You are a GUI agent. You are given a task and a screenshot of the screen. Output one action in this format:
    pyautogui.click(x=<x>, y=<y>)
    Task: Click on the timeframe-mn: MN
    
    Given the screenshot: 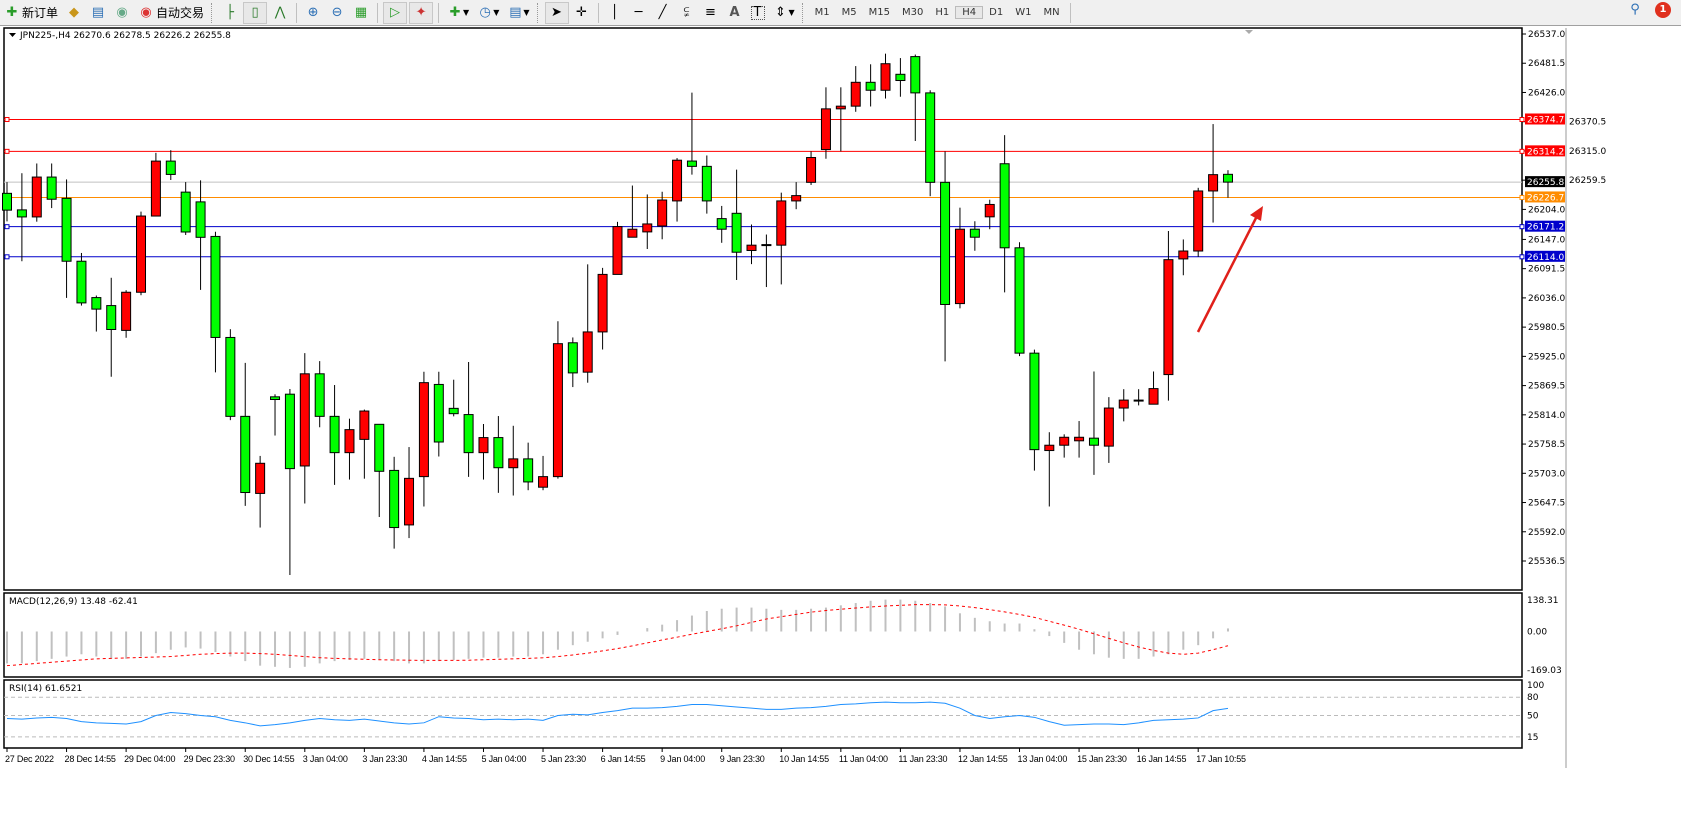 What is the action you would take?
    pyautogui.click(x=1051, y=12)
    